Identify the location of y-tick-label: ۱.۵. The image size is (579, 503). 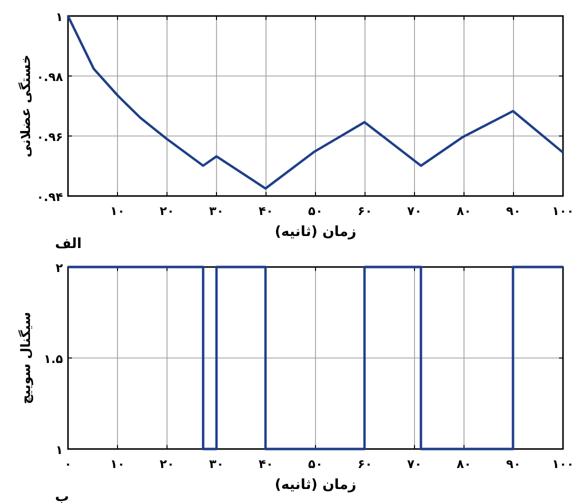
(53, 359).